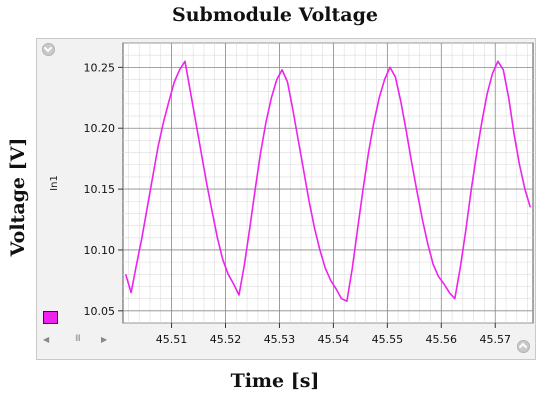 The image size is (550, 400). What do you see at coordinates (100, 189) in the screenshot?
I see `y-tick-label: 10.15` at bounding box center [100, 189].